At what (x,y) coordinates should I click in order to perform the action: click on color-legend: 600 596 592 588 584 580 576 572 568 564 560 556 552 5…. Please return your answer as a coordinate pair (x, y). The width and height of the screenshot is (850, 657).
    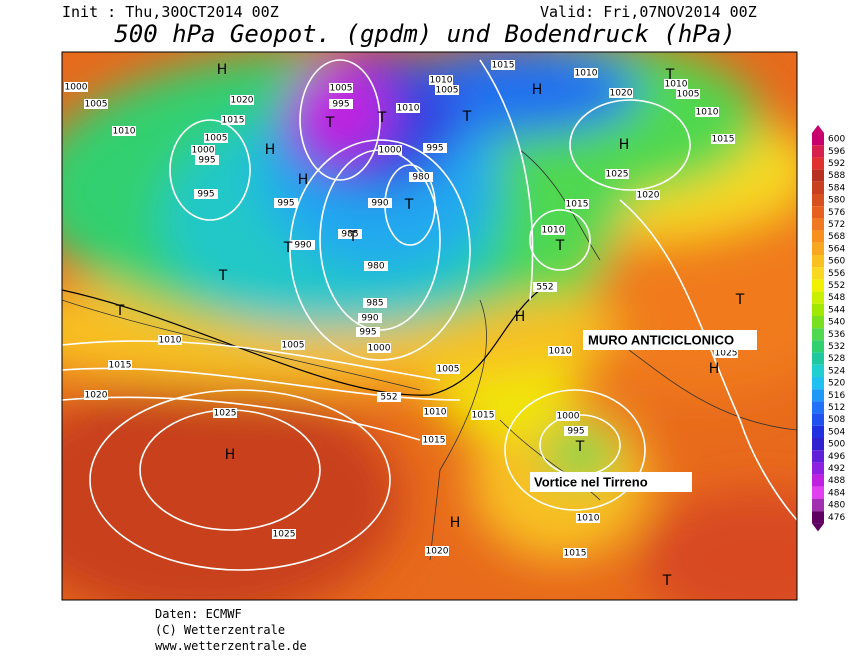
    Looking at the image, I should click on (828, 328).